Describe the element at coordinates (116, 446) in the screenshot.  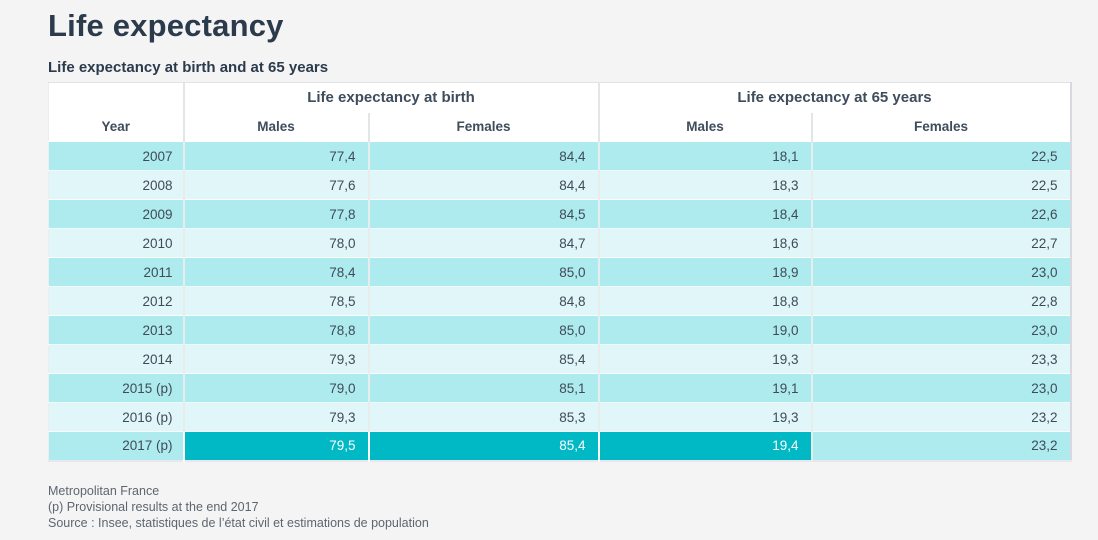
I see `year-cell: 2017 (p)` at that location.